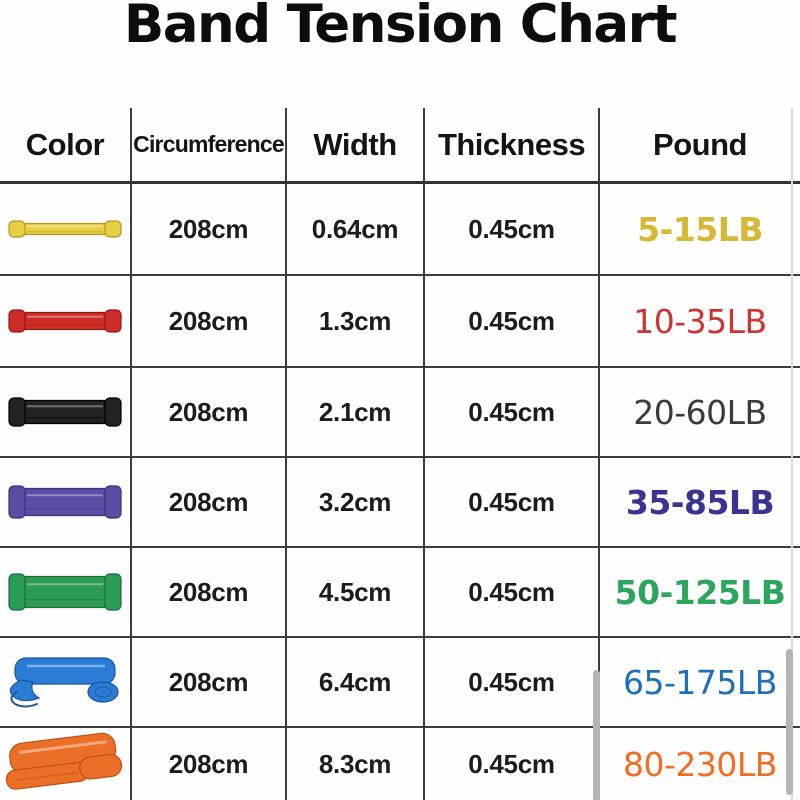 The height and width of the screenshot is (800, 800). Describe the element at coordinates (792, 454) in the screenshot. I see `scrollbar-track` at that location.